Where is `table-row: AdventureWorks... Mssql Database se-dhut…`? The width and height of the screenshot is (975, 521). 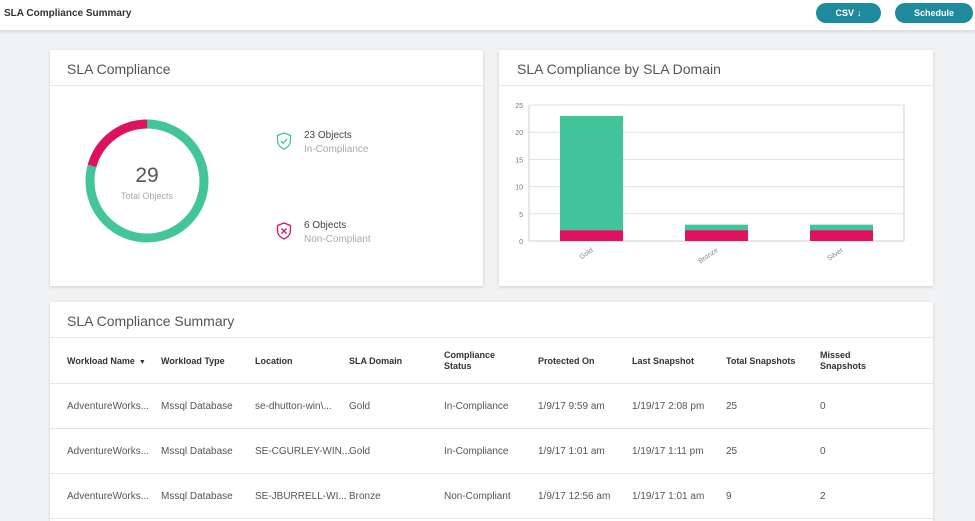
table-row: AdventureWorks... Mssql Database se-dhut… is located at coordinates (491, 406).